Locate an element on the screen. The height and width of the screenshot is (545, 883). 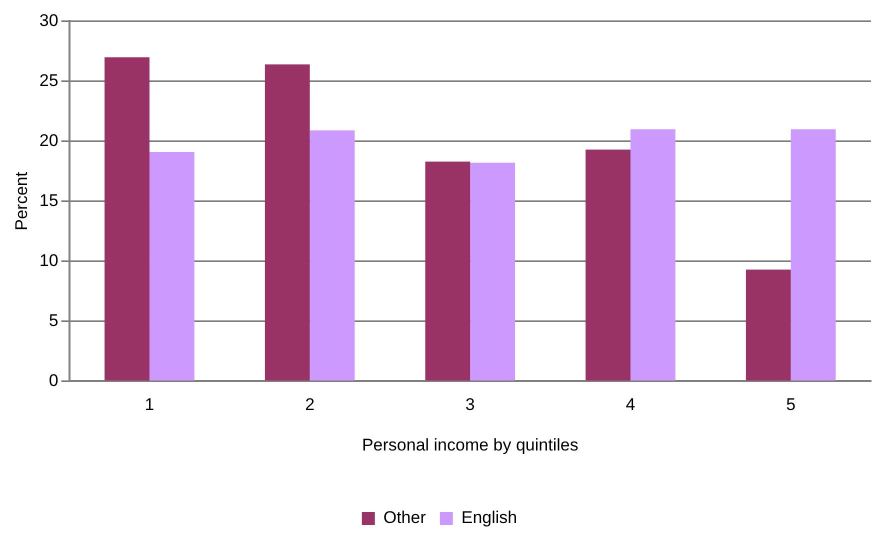
x-tick-label: 2 is located at coordinates (310, 404).